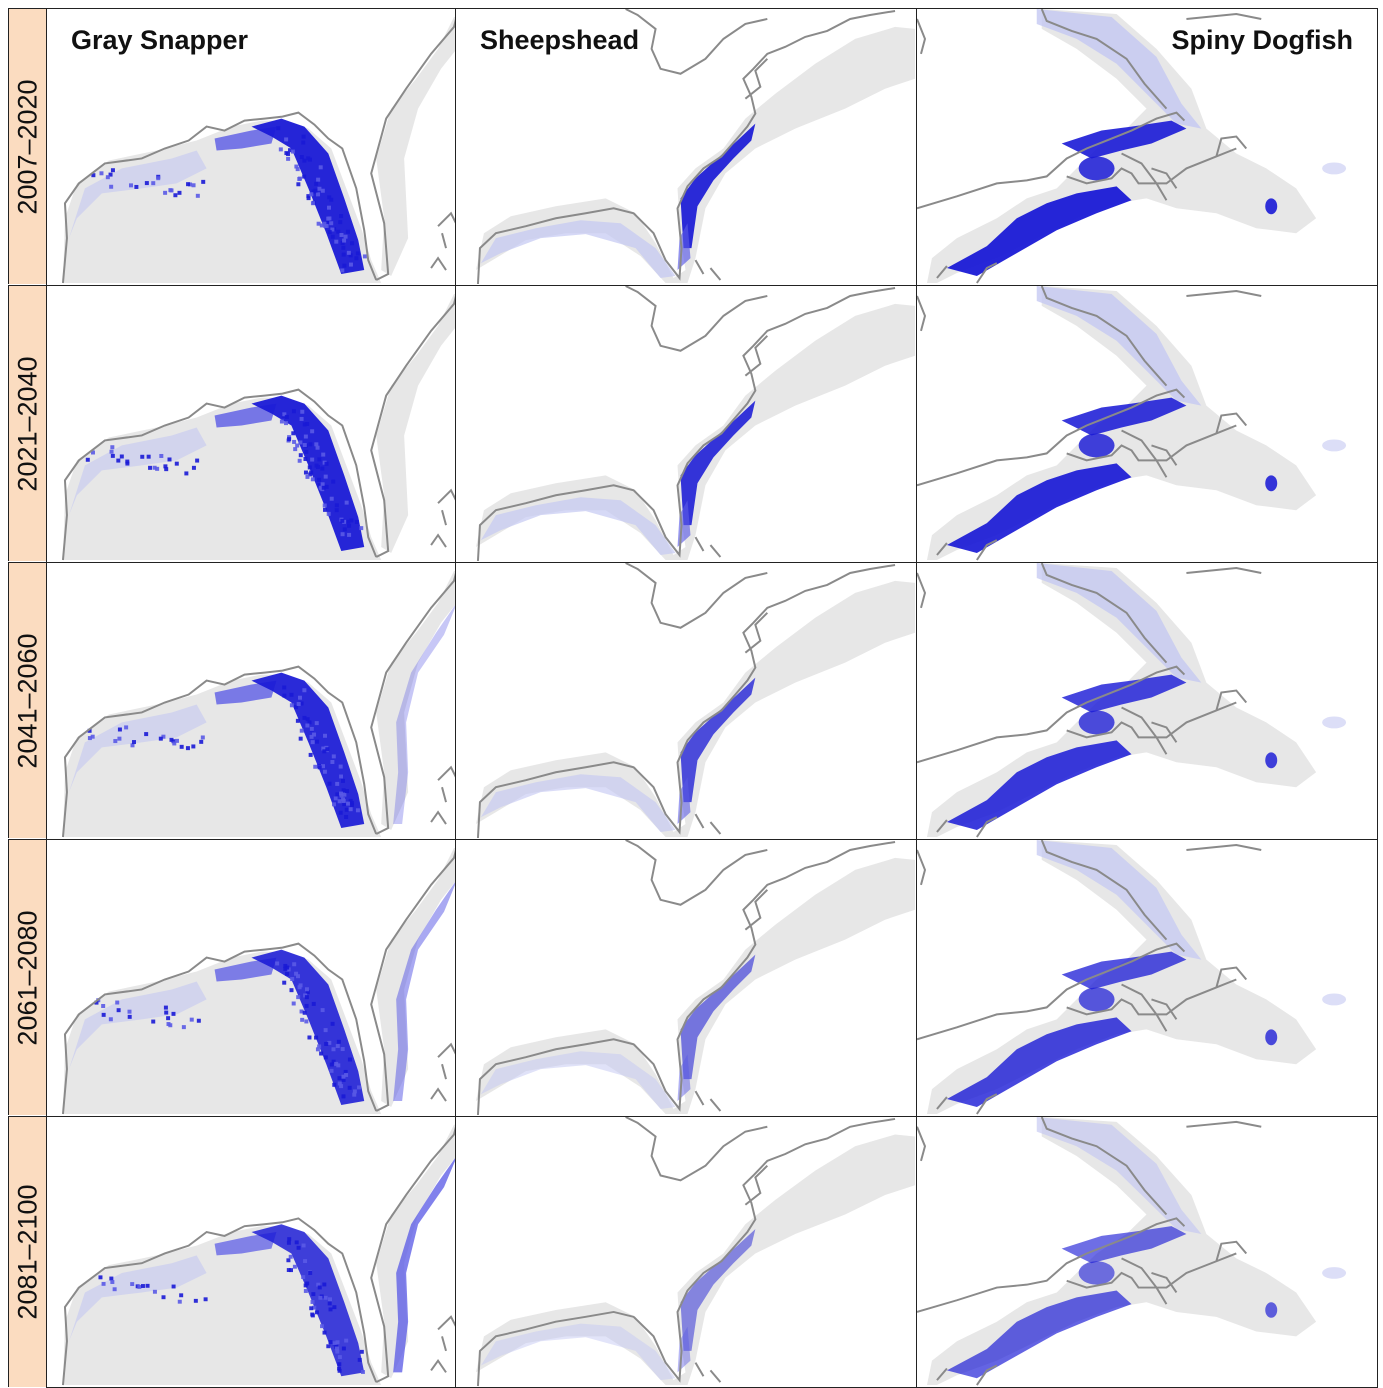 This screenshot has width=1383, height=1388. I want to click on map-panel-gray-snapper-1: Gray Snapper, so click(251, 147).